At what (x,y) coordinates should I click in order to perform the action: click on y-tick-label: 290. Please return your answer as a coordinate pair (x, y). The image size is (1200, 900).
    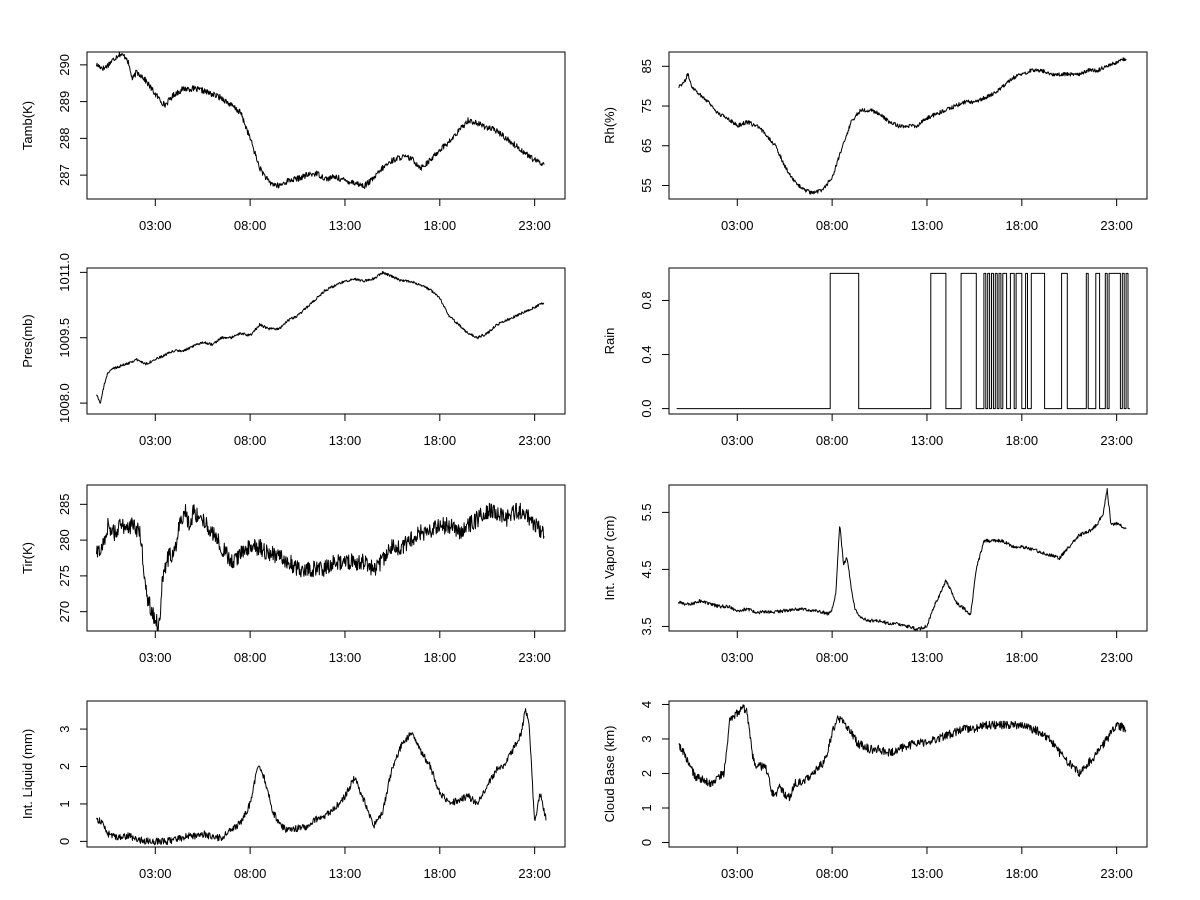
    Looking at the image, I should click on (64, 65).